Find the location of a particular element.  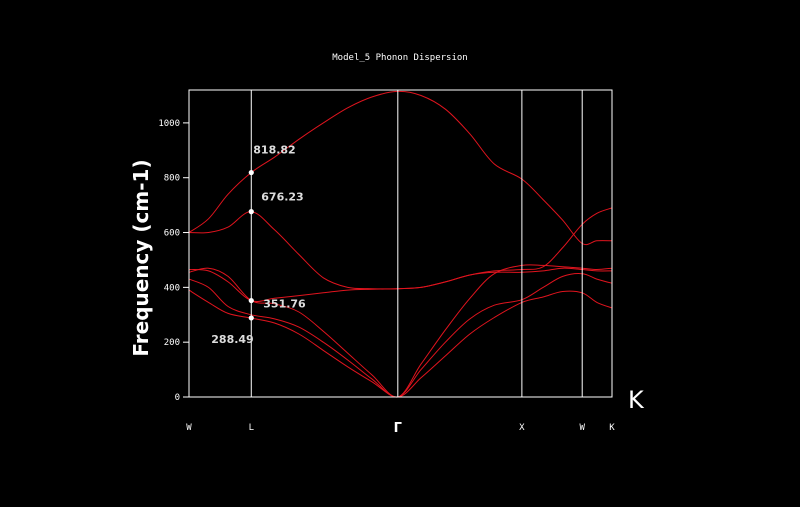

y-axis-ticks: 0 200 400 600 800 1000 is located at coordinates (173, 261).